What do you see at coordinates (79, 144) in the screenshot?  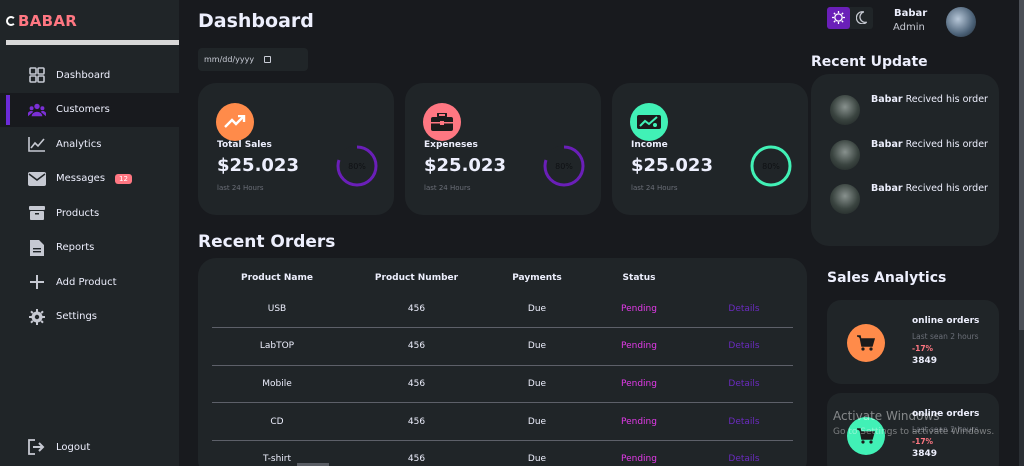 I see `sidebar-item-label: Analytics` at bounding box center [79, 144].